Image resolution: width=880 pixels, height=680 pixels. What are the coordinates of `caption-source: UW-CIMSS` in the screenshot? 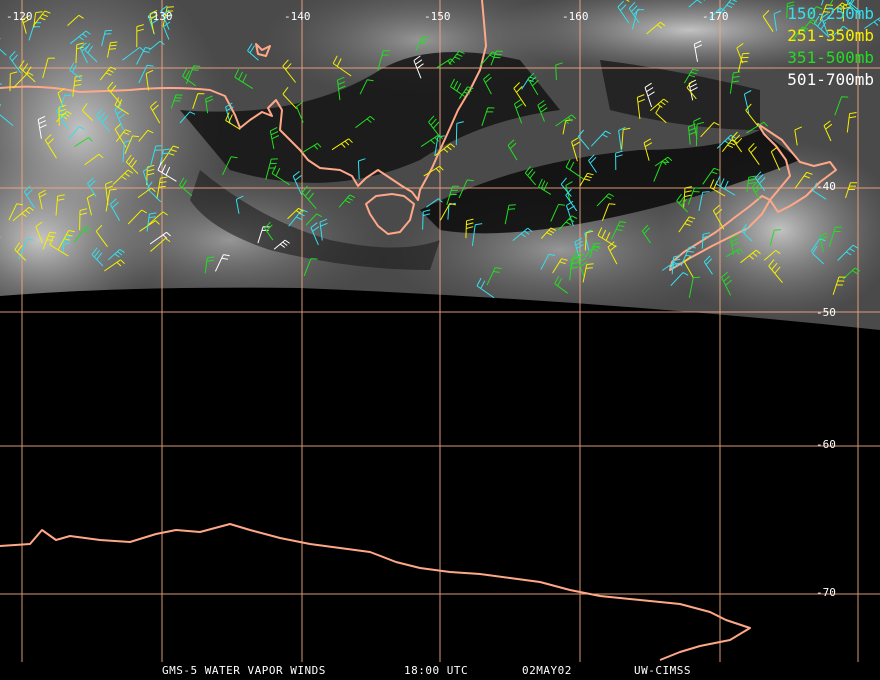 It's located at (662, 670).